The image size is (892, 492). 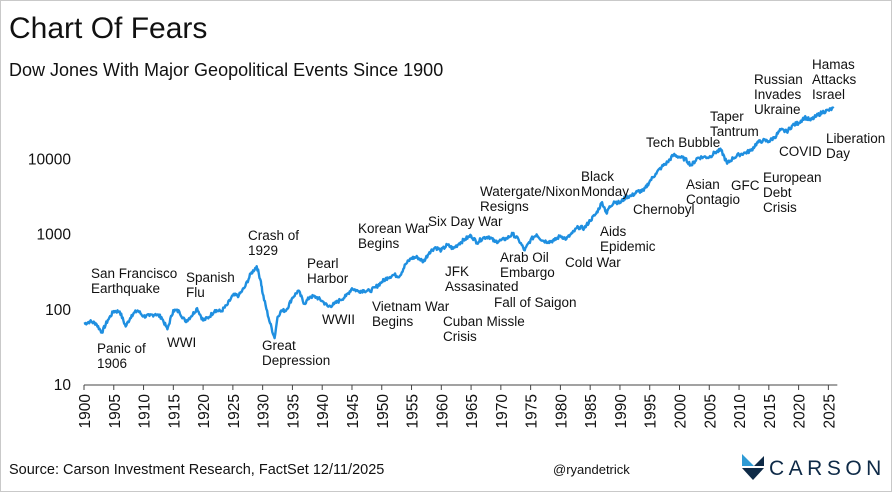 I want to click on x-tick-label: 1915, so click(x=174, y=411).